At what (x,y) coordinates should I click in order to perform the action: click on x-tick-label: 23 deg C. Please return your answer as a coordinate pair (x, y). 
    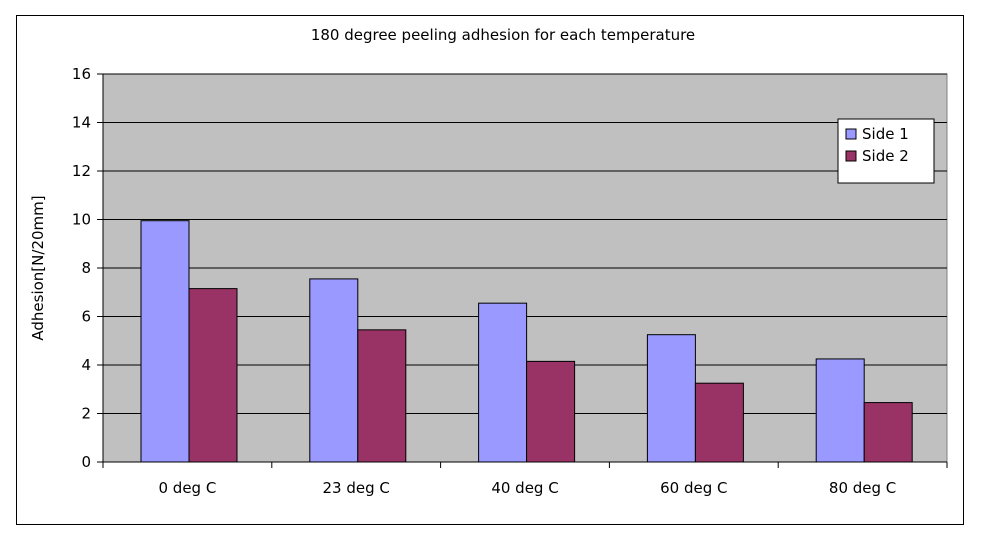
    Looking at the image, I should click on (356, 488).